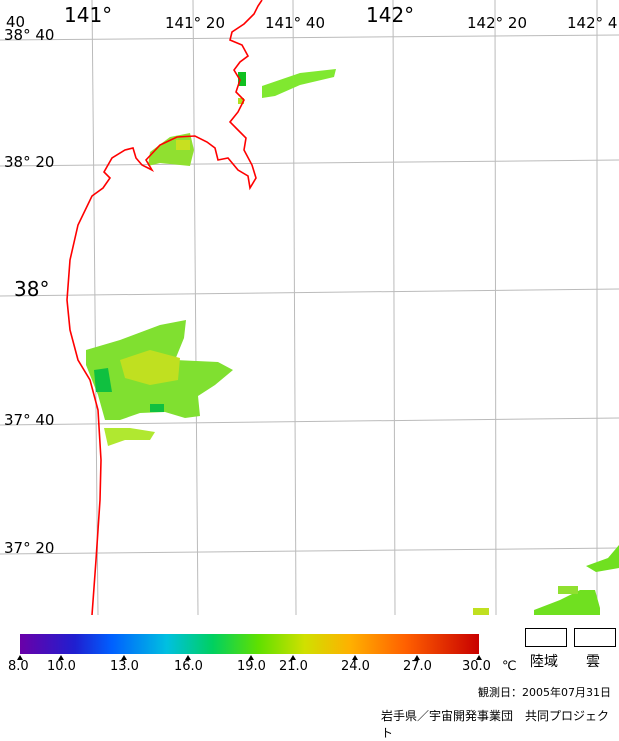  I want to click on land-legend-box, so click(546, 637).